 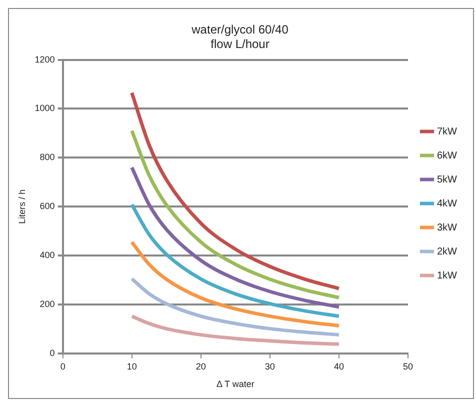 What do you see at coordinates (447, 204) in the screenshot?
I see `legend-label: 4kW` at bounding box center [447, 204].